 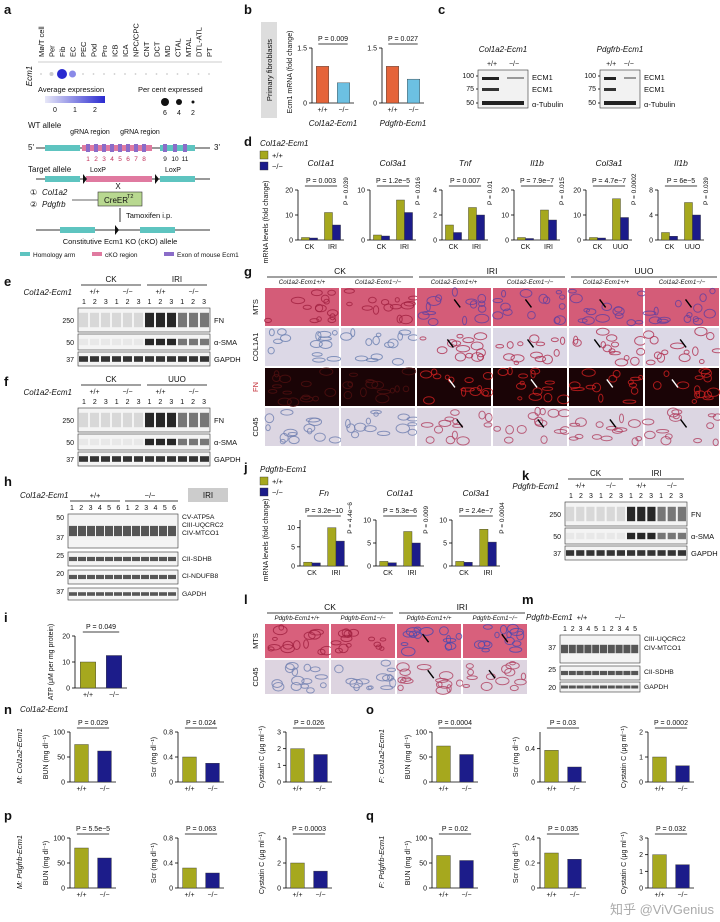 What do you see at coordinates (60, 574) in the screenshot?
I see `mw-marker: 20` at bounding box center [60, 574].